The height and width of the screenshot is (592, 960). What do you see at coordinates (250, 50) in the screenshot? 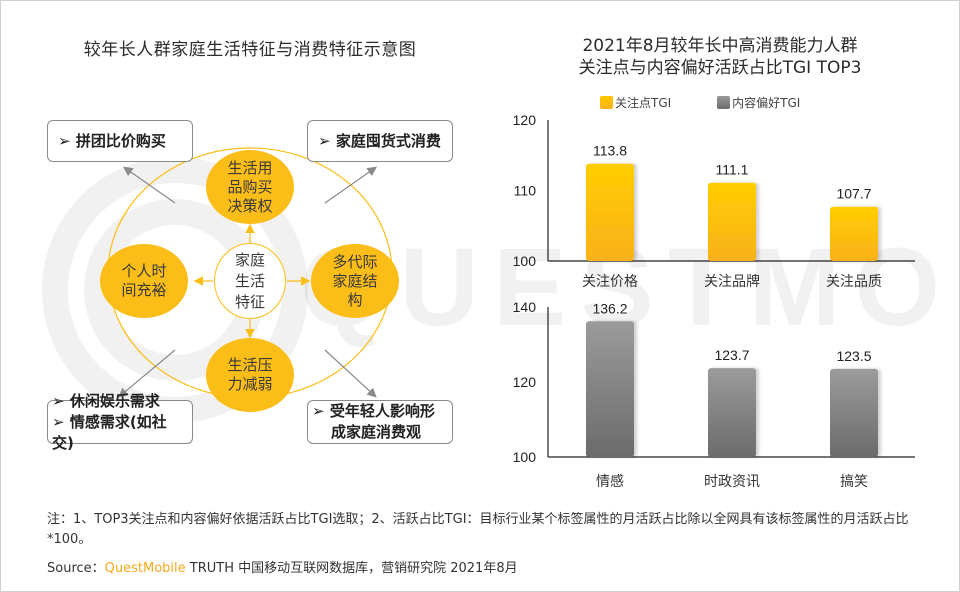
I see `diagram-title: 较年长人群家庭生活特征与消费特征示意图` at bounding box center [250, 50].